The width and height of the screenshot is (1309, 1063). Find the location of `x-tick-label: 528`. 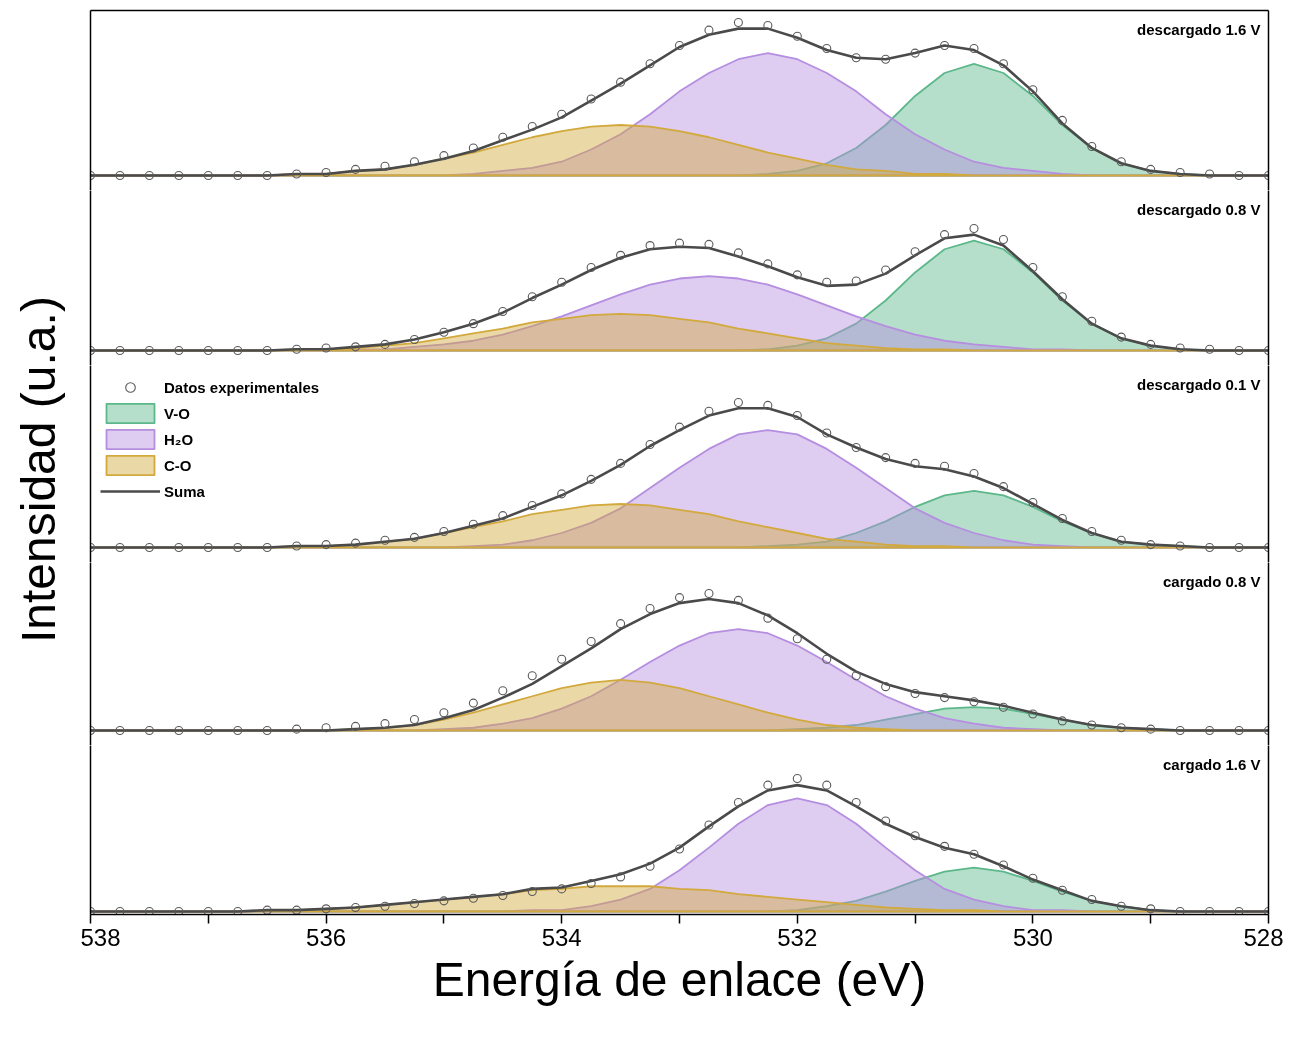

x-tick-label: 528 is located at coordinates (1263, 937).